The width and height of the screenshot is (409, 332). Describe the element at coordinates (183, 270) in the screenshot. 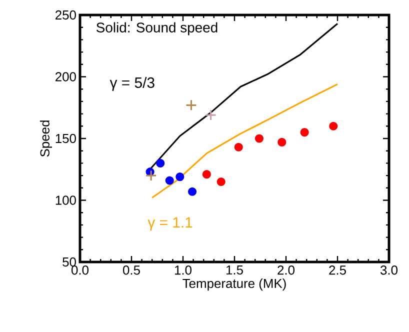

I see `x-tick-label: 1.0` at that location.